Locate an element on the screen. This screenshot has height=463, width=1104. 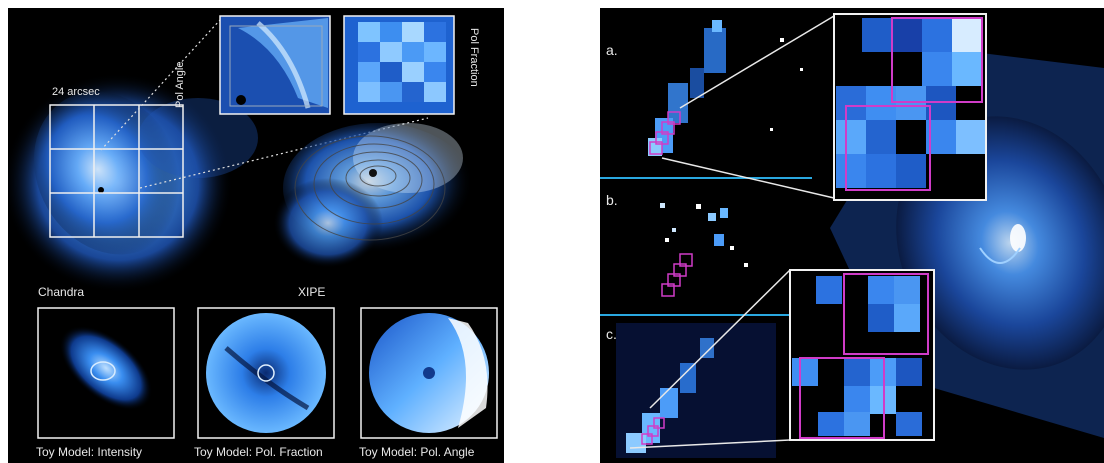
toy-caption-pol-angle: Toy Model: Pol. Angle is located at coordinates (417, 452).